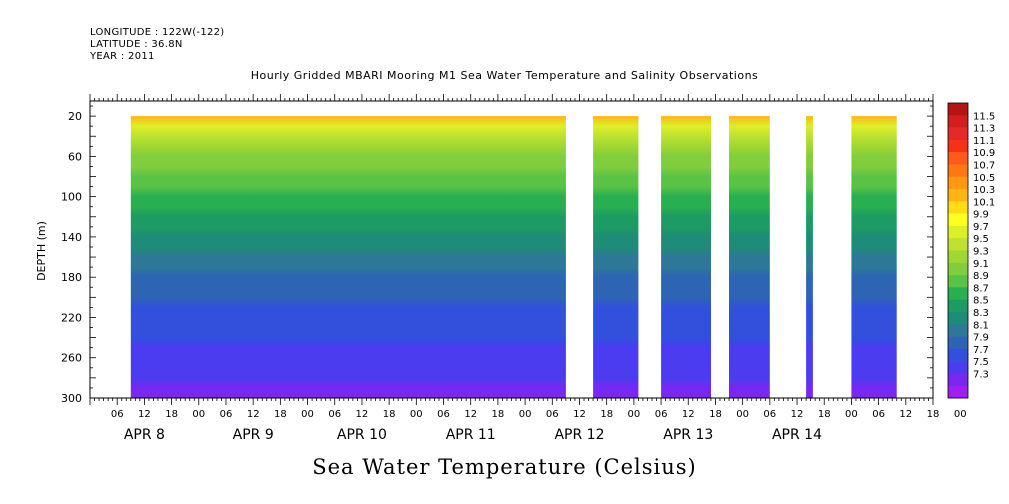  I want to click on y-tick-label: 60, so click(75, 156).